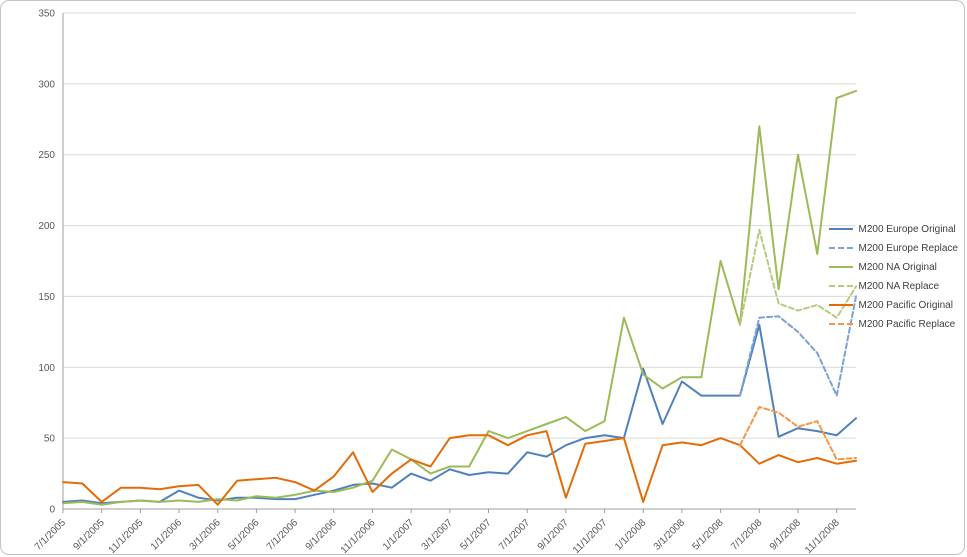  What do you see at coordinates (46, 297) in the screenshot?
I see `y-axis-tick-label: 150` at bounding box center [46, 297].